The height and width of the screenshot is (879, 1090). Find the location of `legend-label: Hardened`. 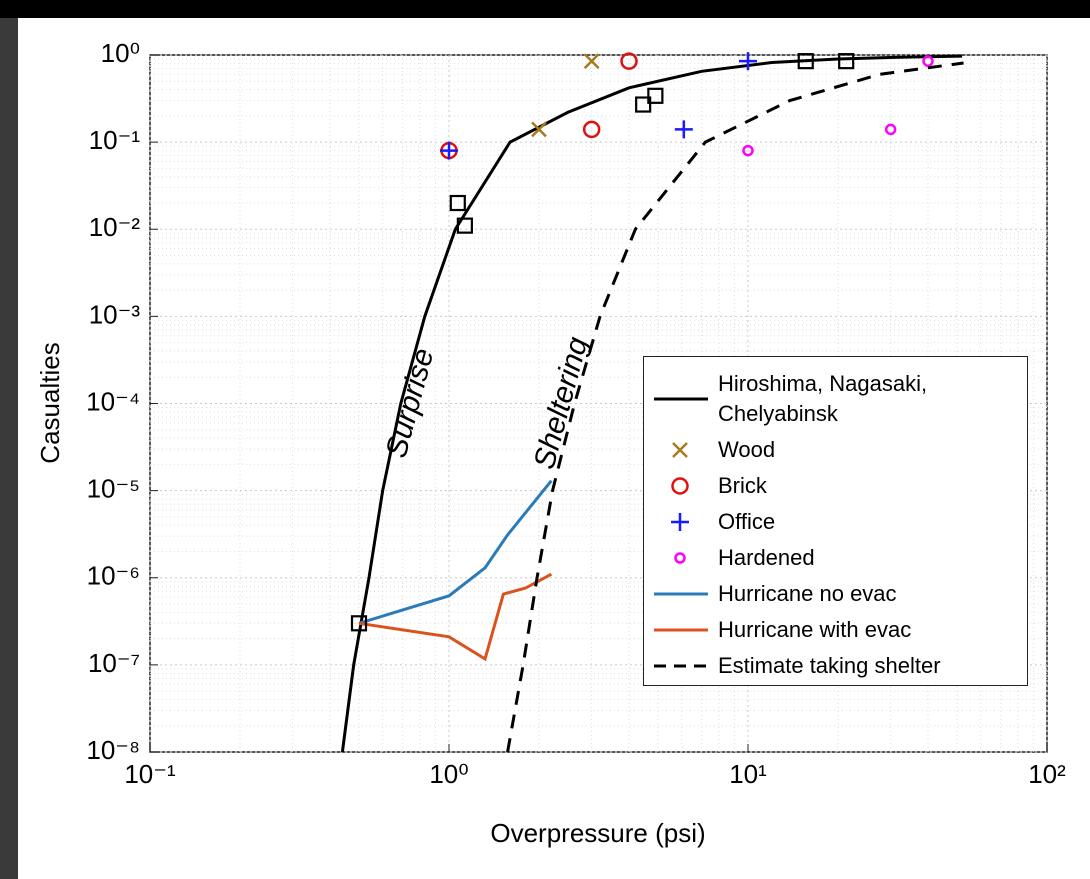

legend-label: Hardened is located at coordinates (766, 557).